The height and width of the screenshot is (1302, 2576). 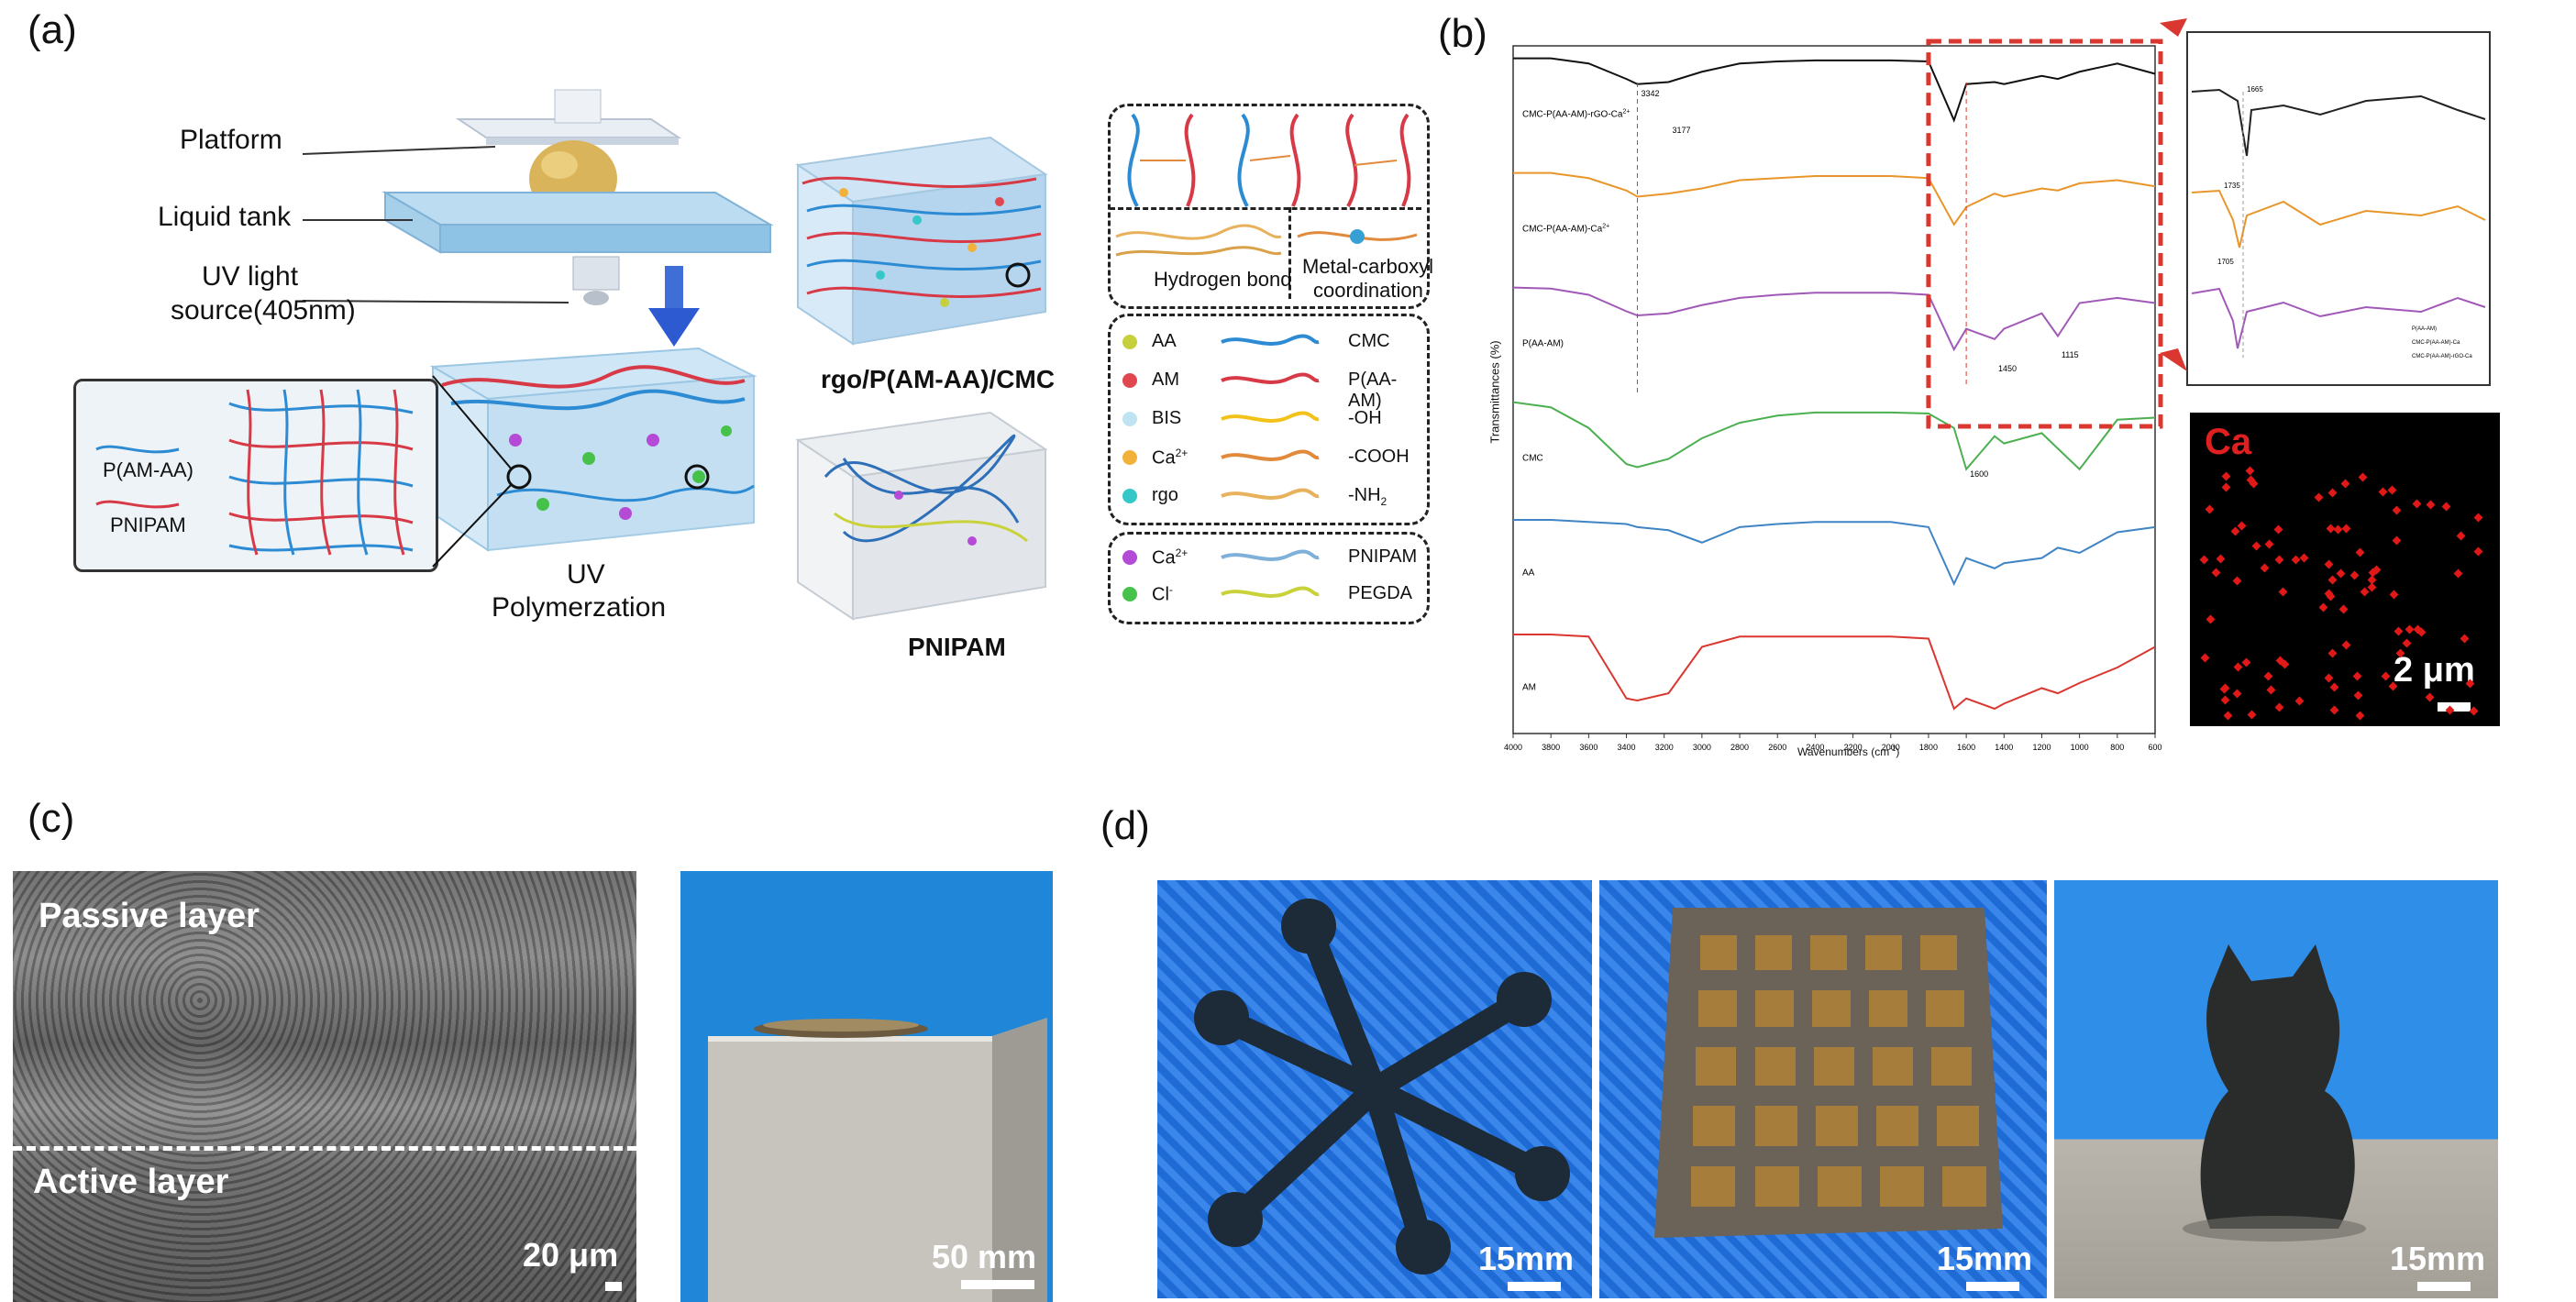 What do you see at coordinates (1164, 341) in the screenshot?
I see `legend-main-left-label: AA` at bounding box center [1164, 341].